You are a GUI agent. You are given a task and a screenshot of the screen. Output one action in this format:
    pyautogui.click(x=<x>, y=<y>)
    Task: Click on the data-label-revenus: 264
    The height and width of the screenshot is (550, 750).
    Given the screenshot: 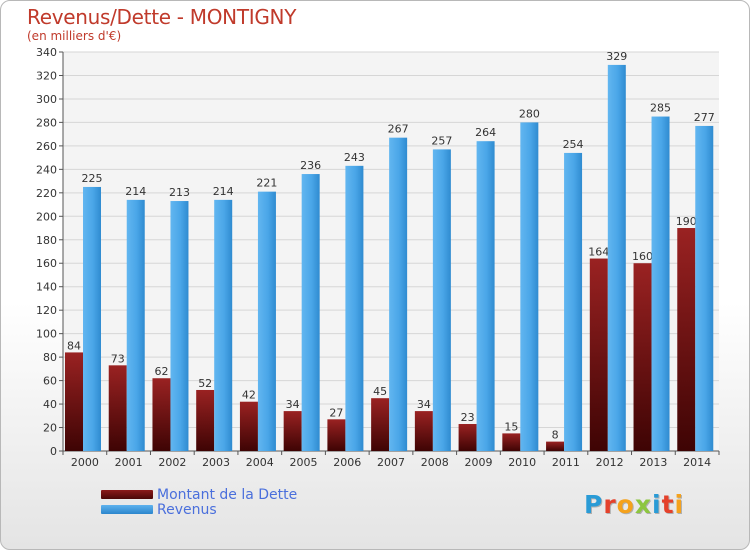 What is the action you would take?
    pyautogui.click(x=485, y=132)
    